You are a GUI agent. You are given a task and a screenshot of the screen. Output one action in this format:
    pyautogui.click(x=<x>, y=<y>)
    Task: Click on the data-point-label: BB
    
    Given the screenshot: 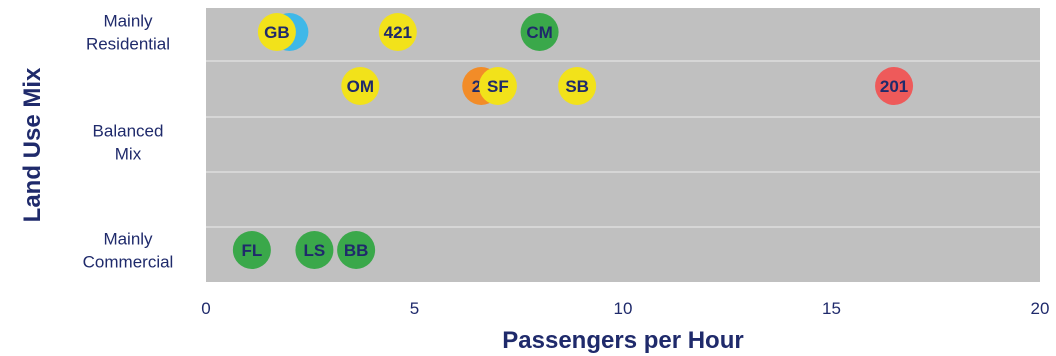 What is the action you would take?
    pyautogui.click(x=356, y=250)
    